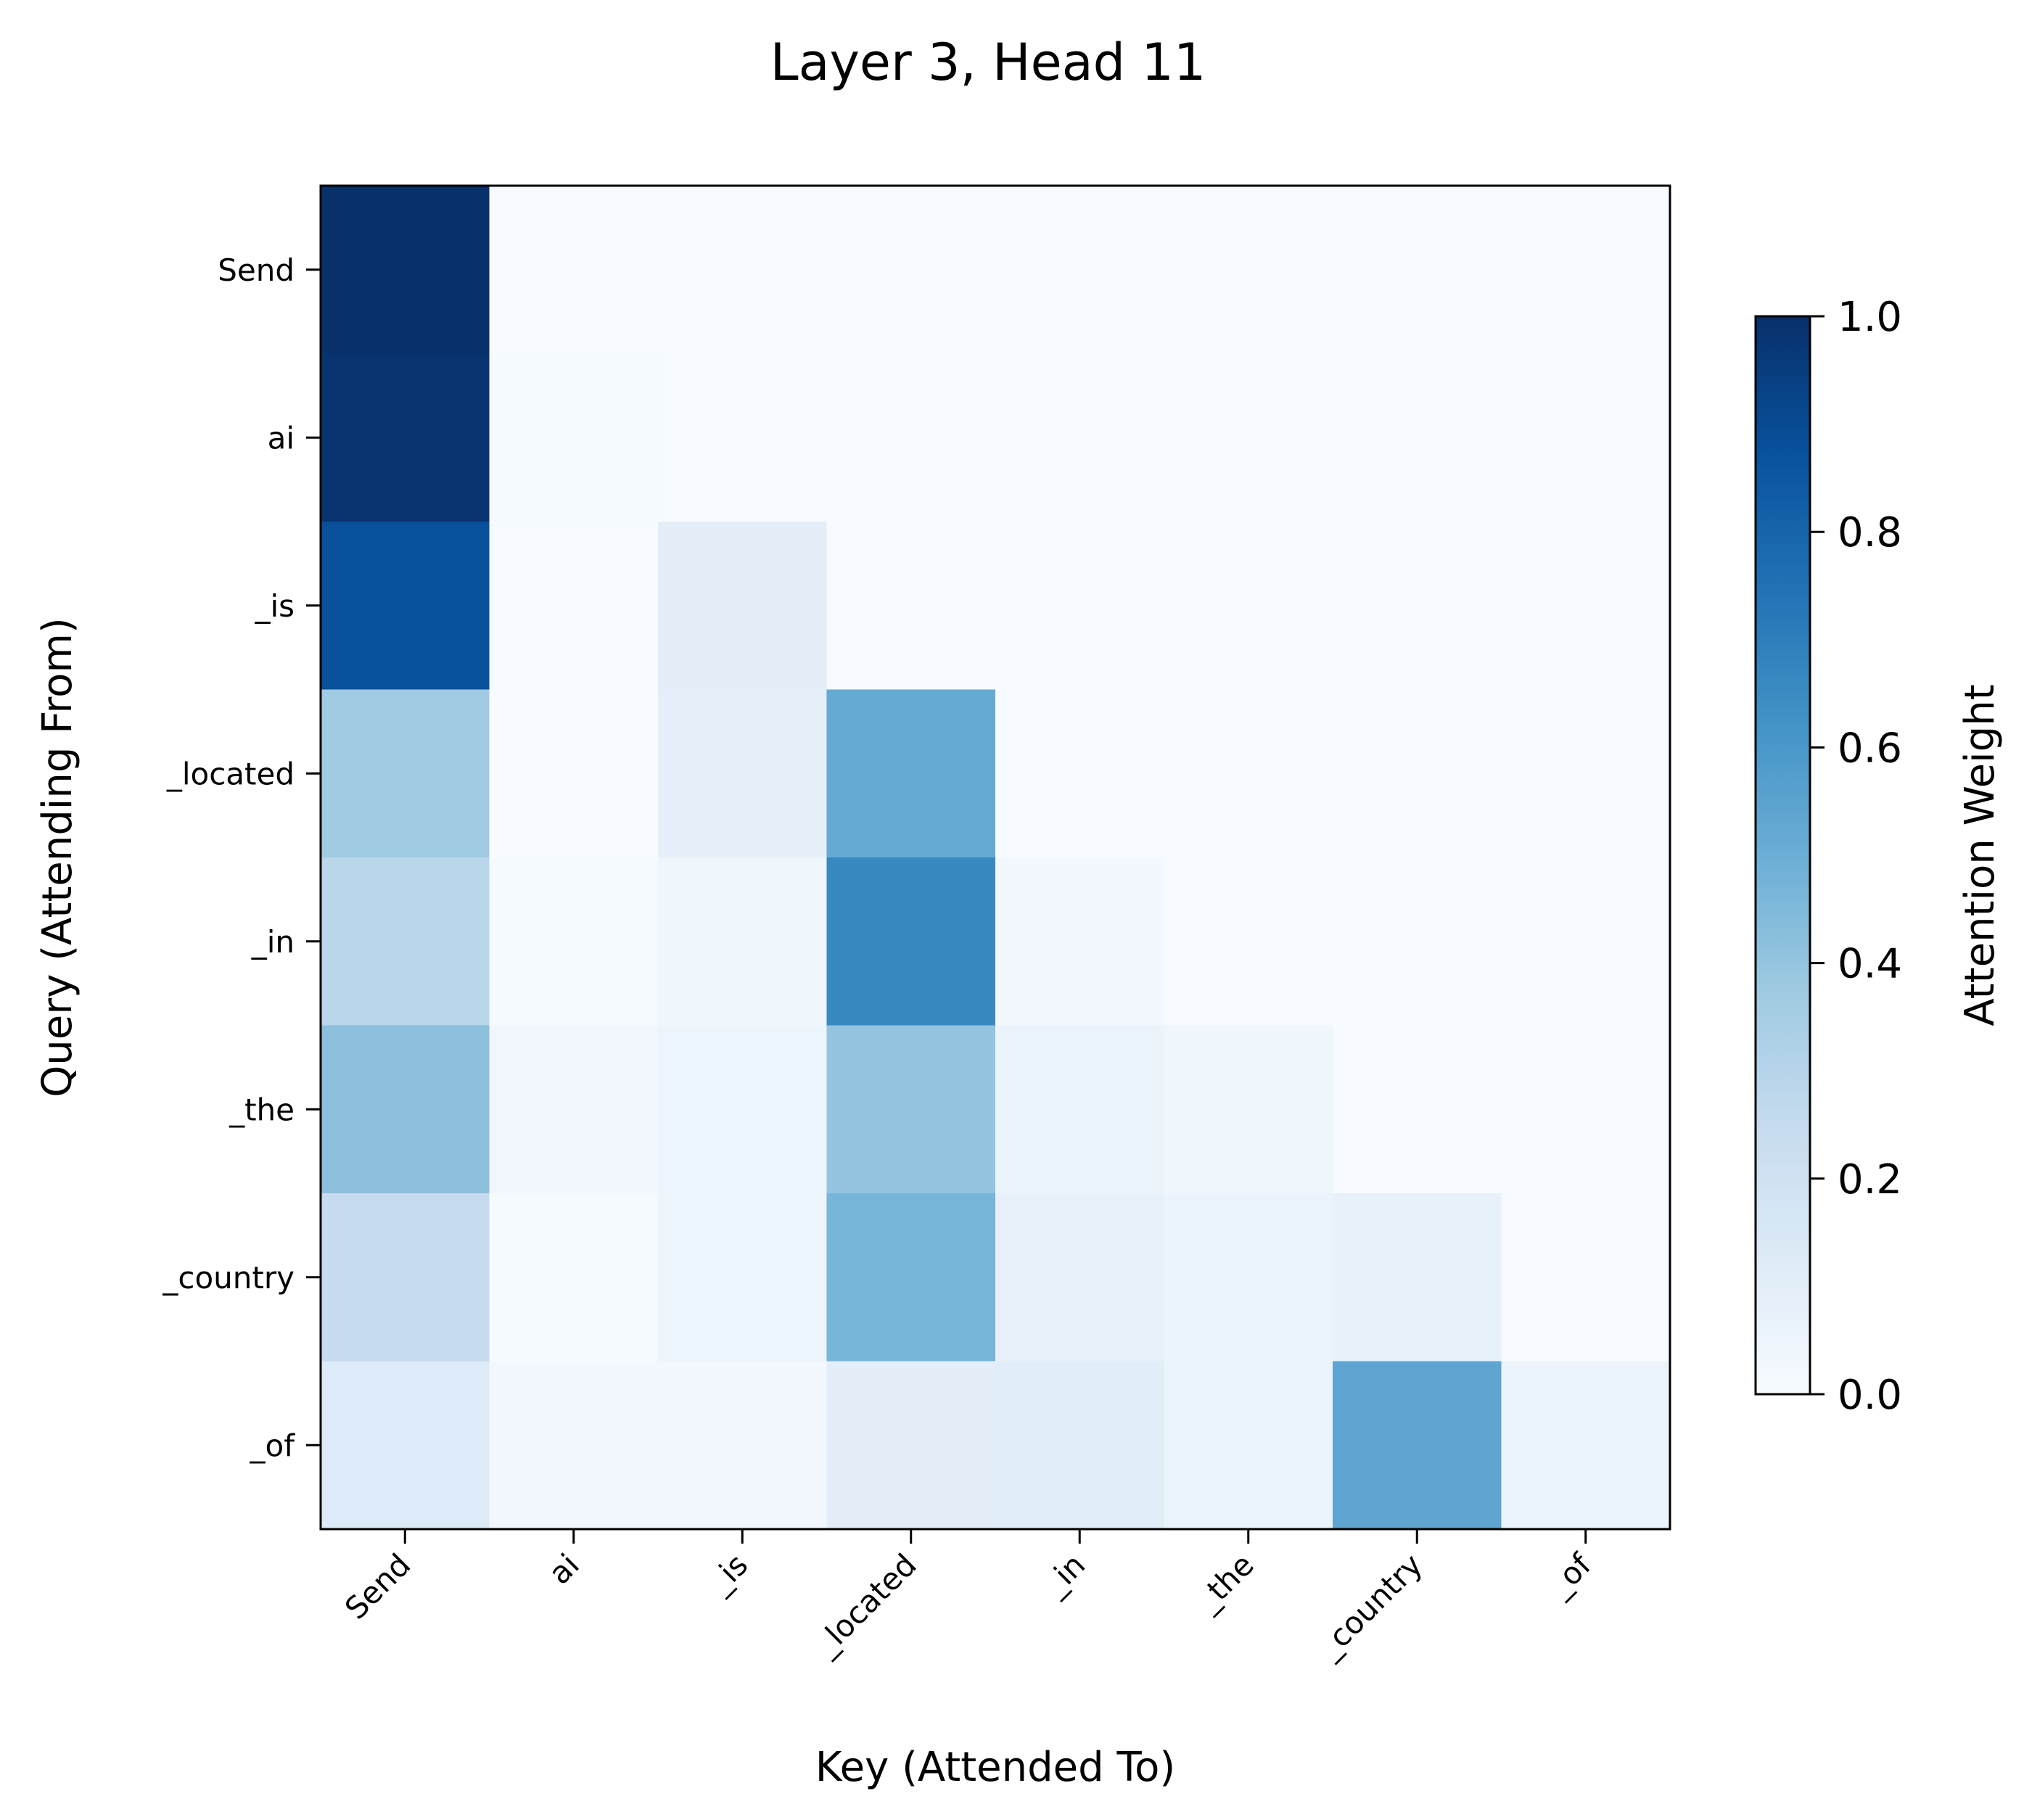 This screenshot has width=2024, height=1820. I want to click on colorbar-tick-label: 0.2, so click(1870, 1179).